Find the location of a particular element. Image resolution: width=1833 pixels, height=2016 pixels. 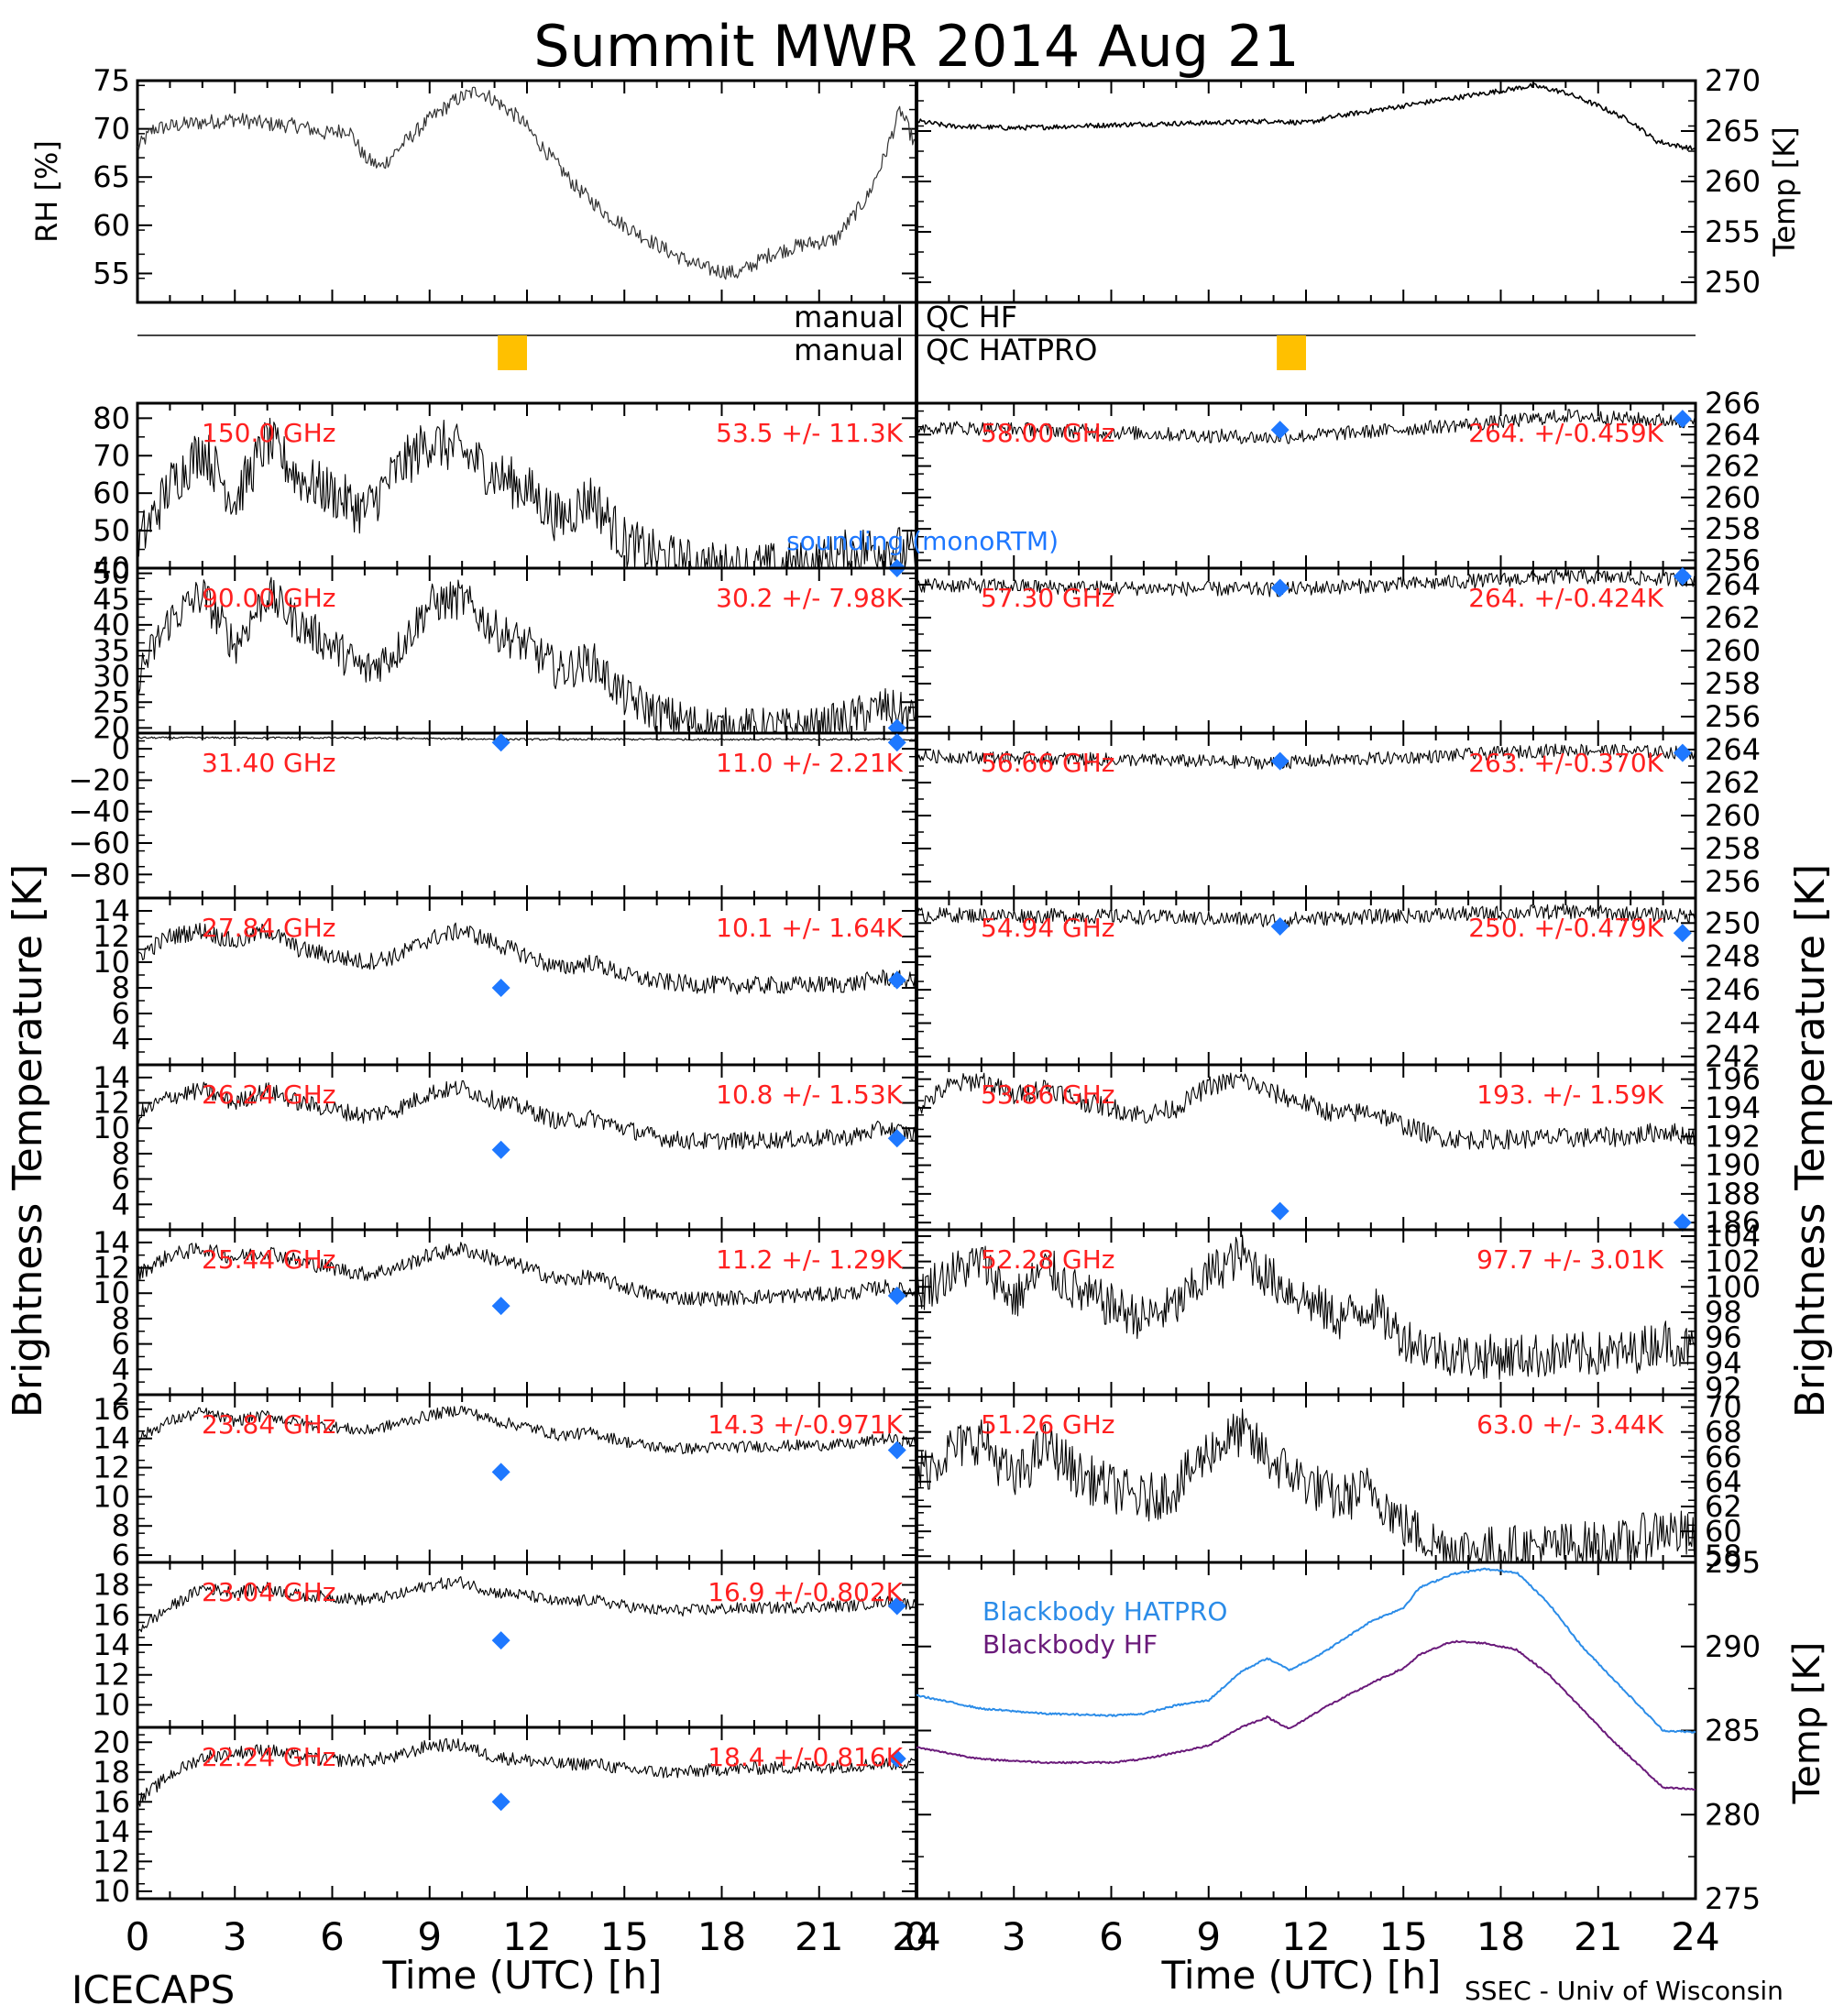

right-channel-1-ytick-label: 256 is located at coordinates (1733, 716).